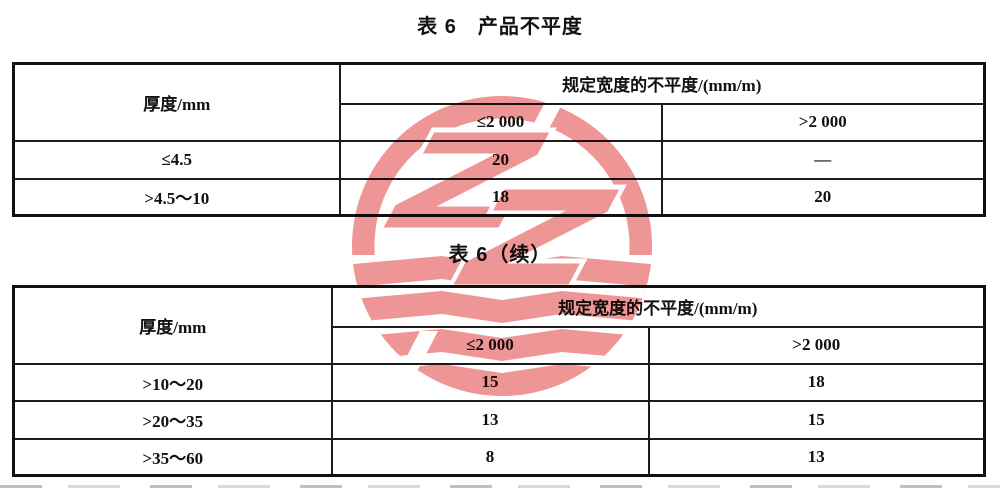  What do you see at coordinates (490, 382) in the screenshot?
I see `flatness-le2000-value: 15` at bounding box center [490, 382].